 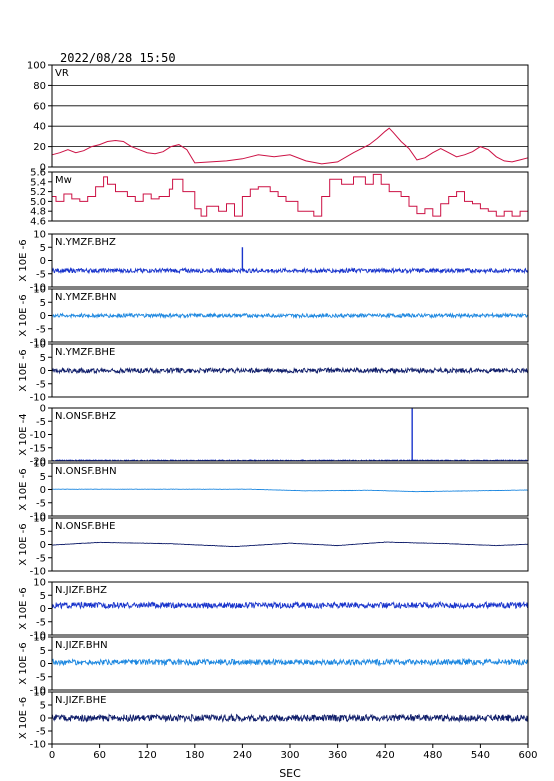 I want to click on x-tick-label: 300, so click(x=289, y=755).